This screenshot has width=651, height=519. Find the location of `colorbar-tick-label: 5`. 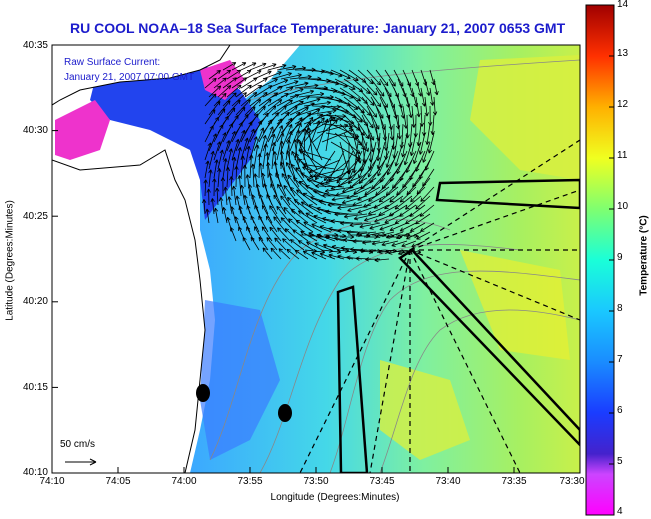

colorbar-tick-label: 5 is located at coordinates (620, 461).